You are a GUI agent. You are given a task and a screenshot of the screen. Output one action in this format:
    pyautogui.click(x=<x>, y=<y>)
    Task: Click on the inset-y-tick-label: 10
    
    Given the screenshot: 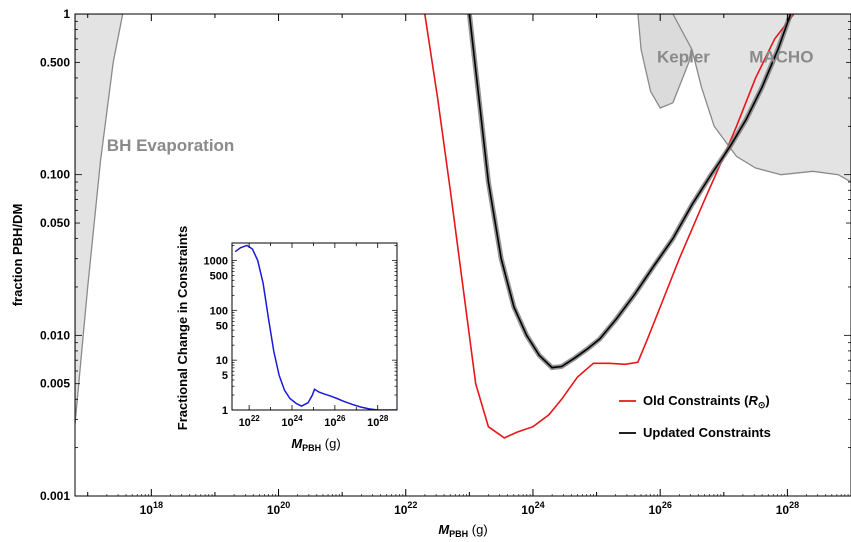 What is the action you would take?
    pyautogui.click(x=222, y=361)
    